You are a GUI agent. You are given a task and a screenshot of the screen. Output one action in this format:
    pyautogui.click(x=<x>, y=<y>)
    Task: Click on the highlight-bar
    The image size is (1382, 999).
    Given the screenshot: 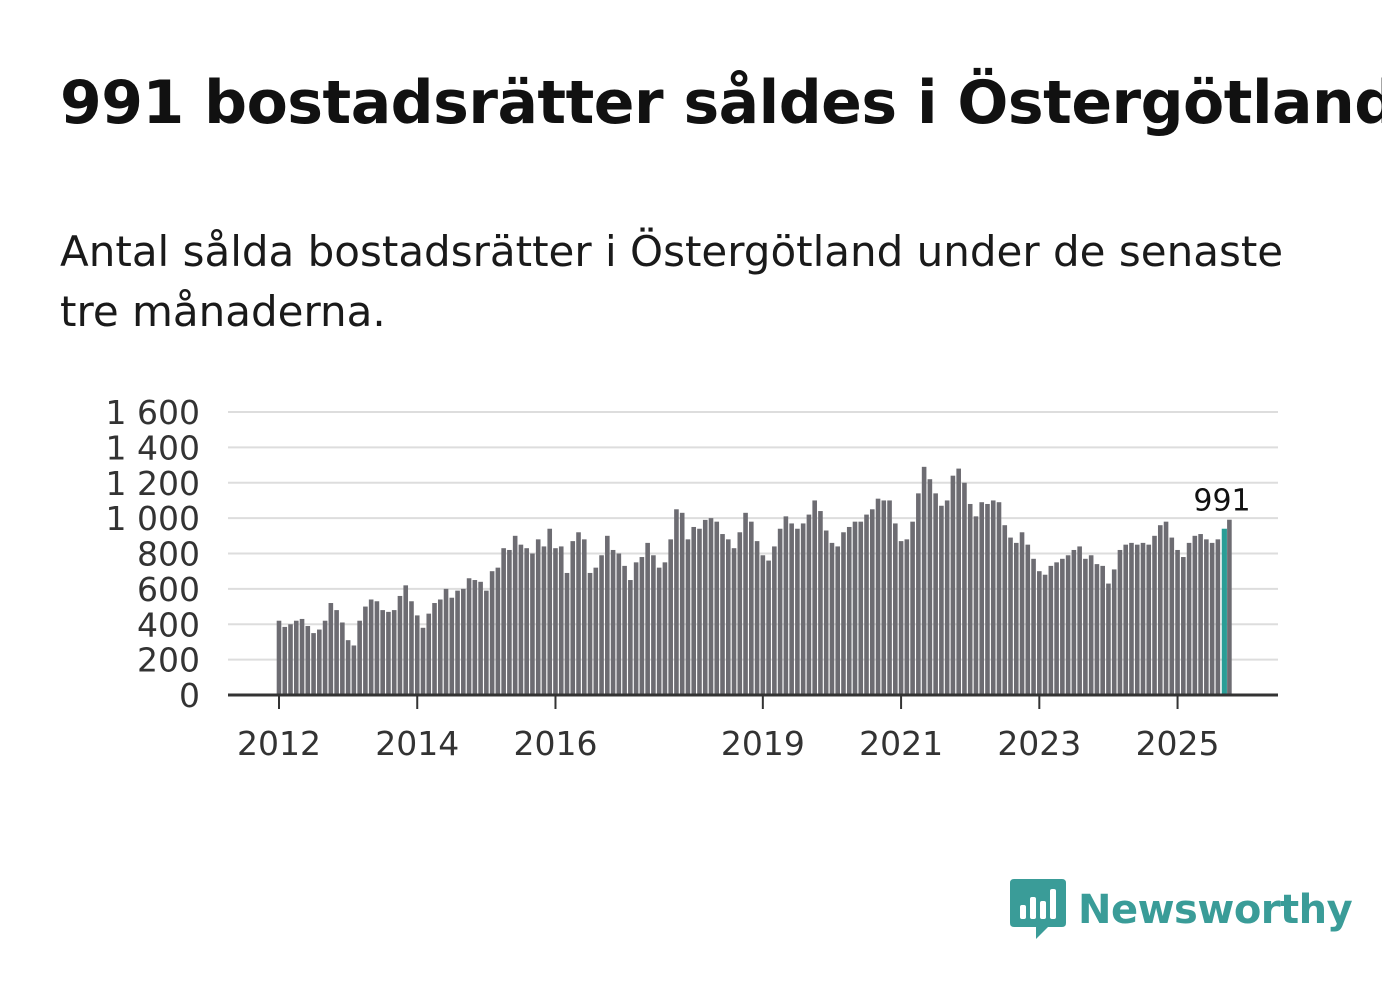 What is the action you would take?
    pyautogui.click(x=1224, y=611)
    